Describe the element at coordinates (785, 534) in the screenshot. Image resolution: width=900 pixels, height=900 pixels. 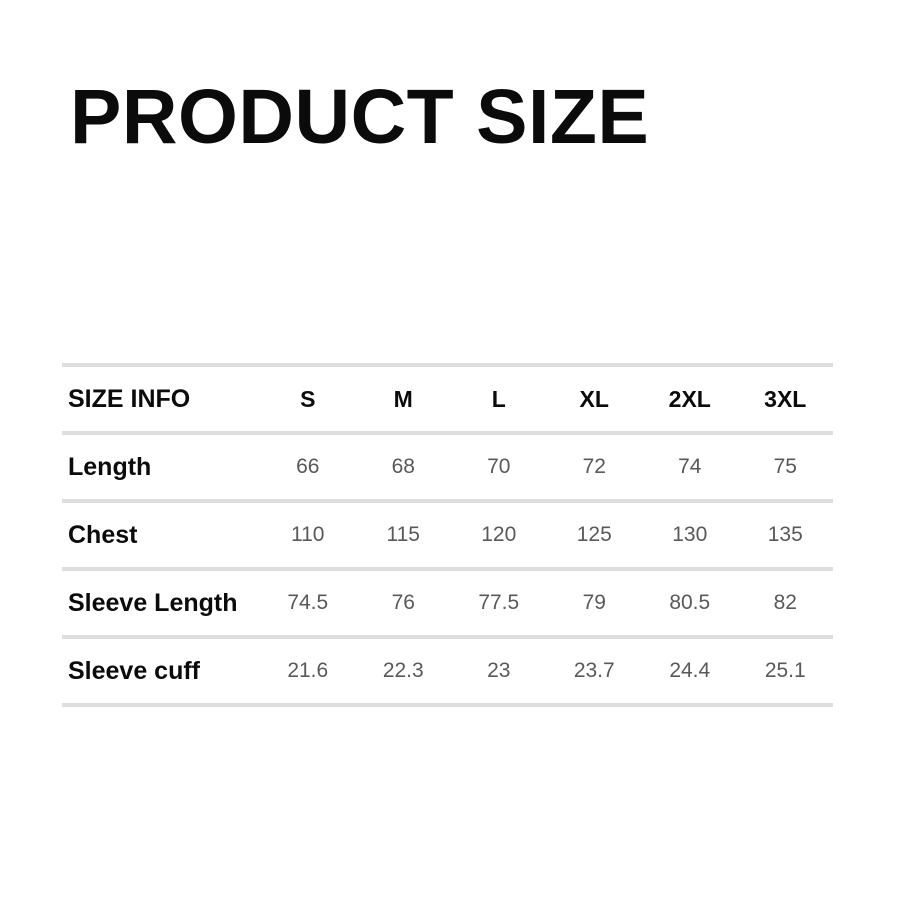
I see `measurement-value: 135` at that location.